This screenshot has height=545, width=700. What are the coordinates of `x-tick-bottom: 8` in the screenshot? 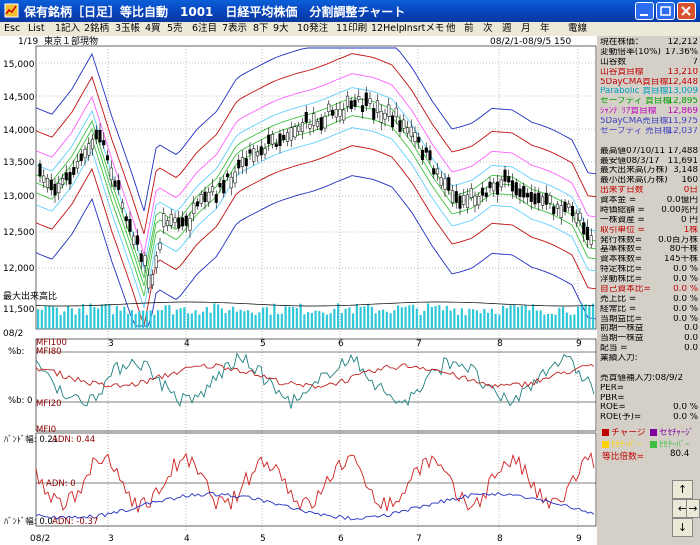 It's located at (500, 539).